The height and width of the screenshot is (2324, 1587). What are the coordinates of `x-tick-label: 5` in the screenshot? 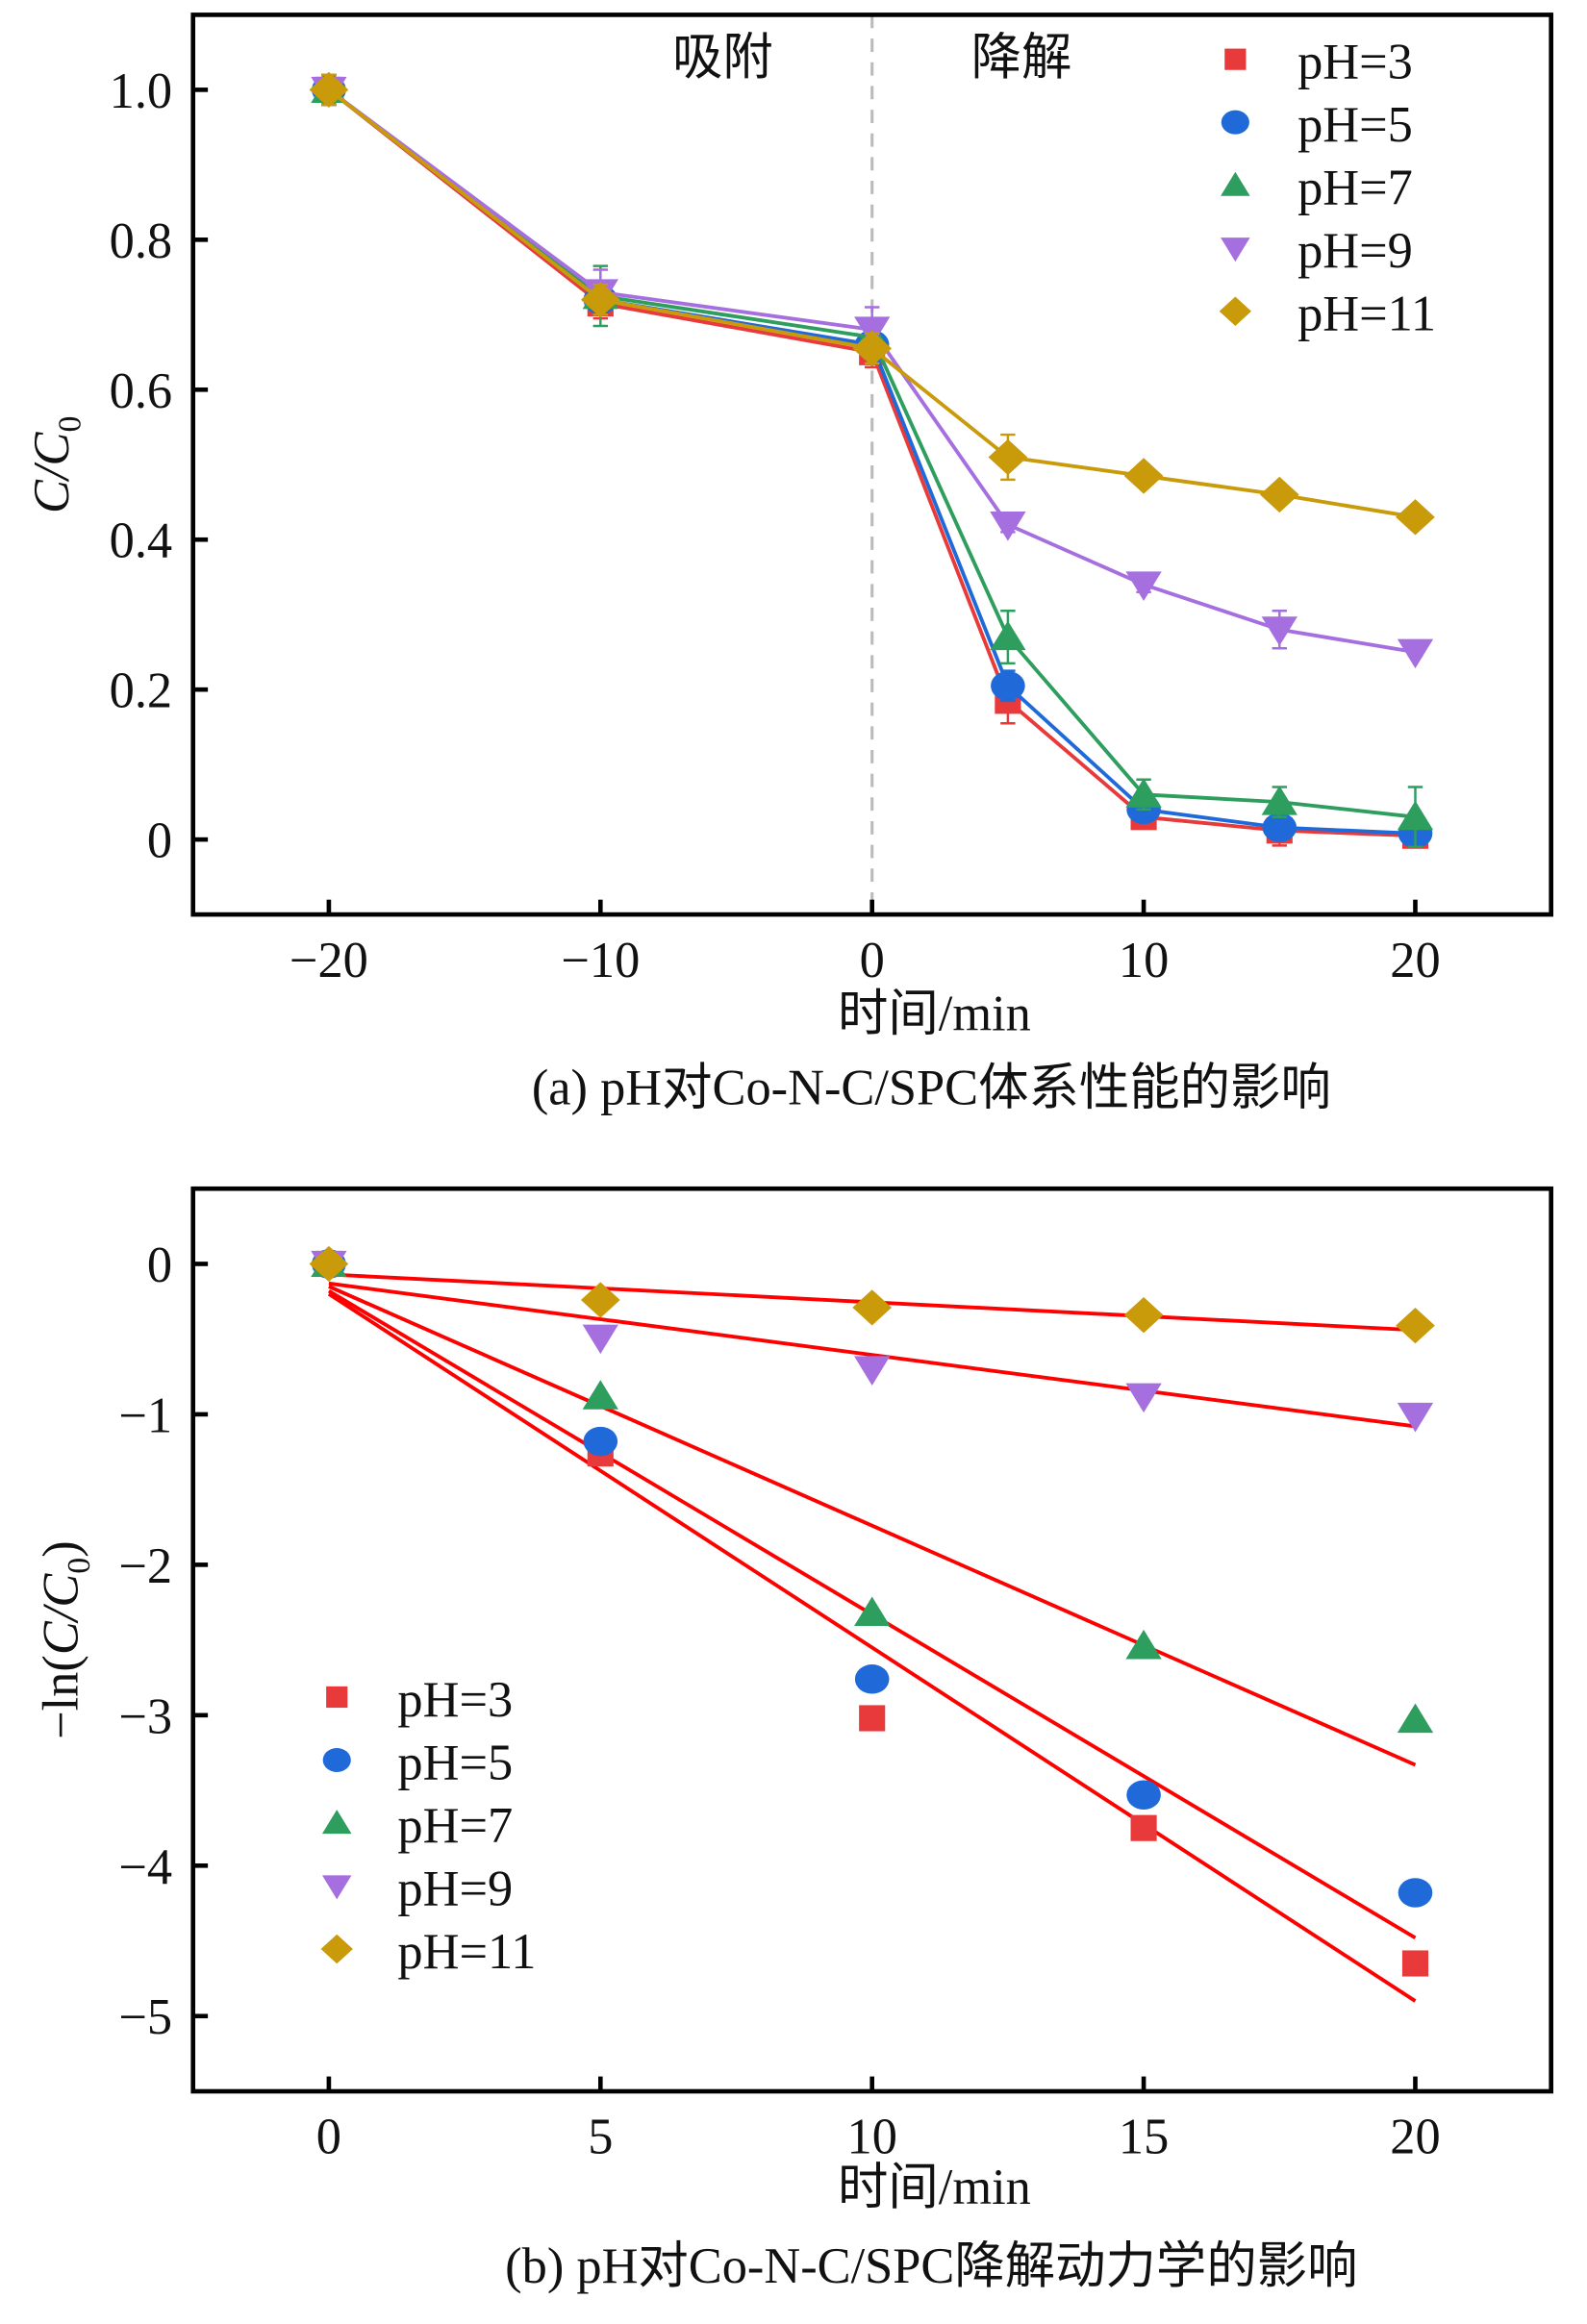 It's located at (600, 2137).